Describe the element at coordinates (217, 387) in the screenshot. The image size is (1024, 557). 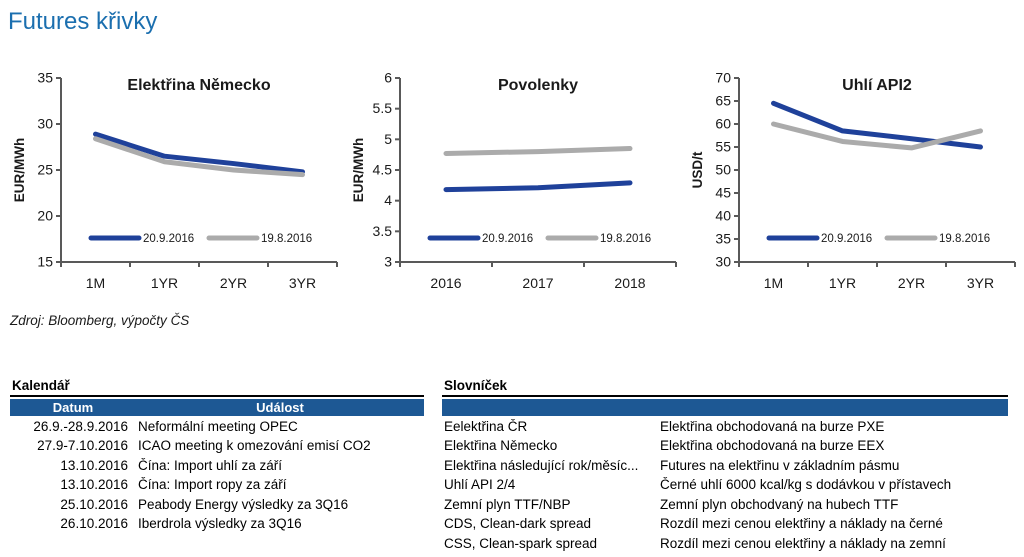
I see `calendar-heading: Kalendář` at that location.